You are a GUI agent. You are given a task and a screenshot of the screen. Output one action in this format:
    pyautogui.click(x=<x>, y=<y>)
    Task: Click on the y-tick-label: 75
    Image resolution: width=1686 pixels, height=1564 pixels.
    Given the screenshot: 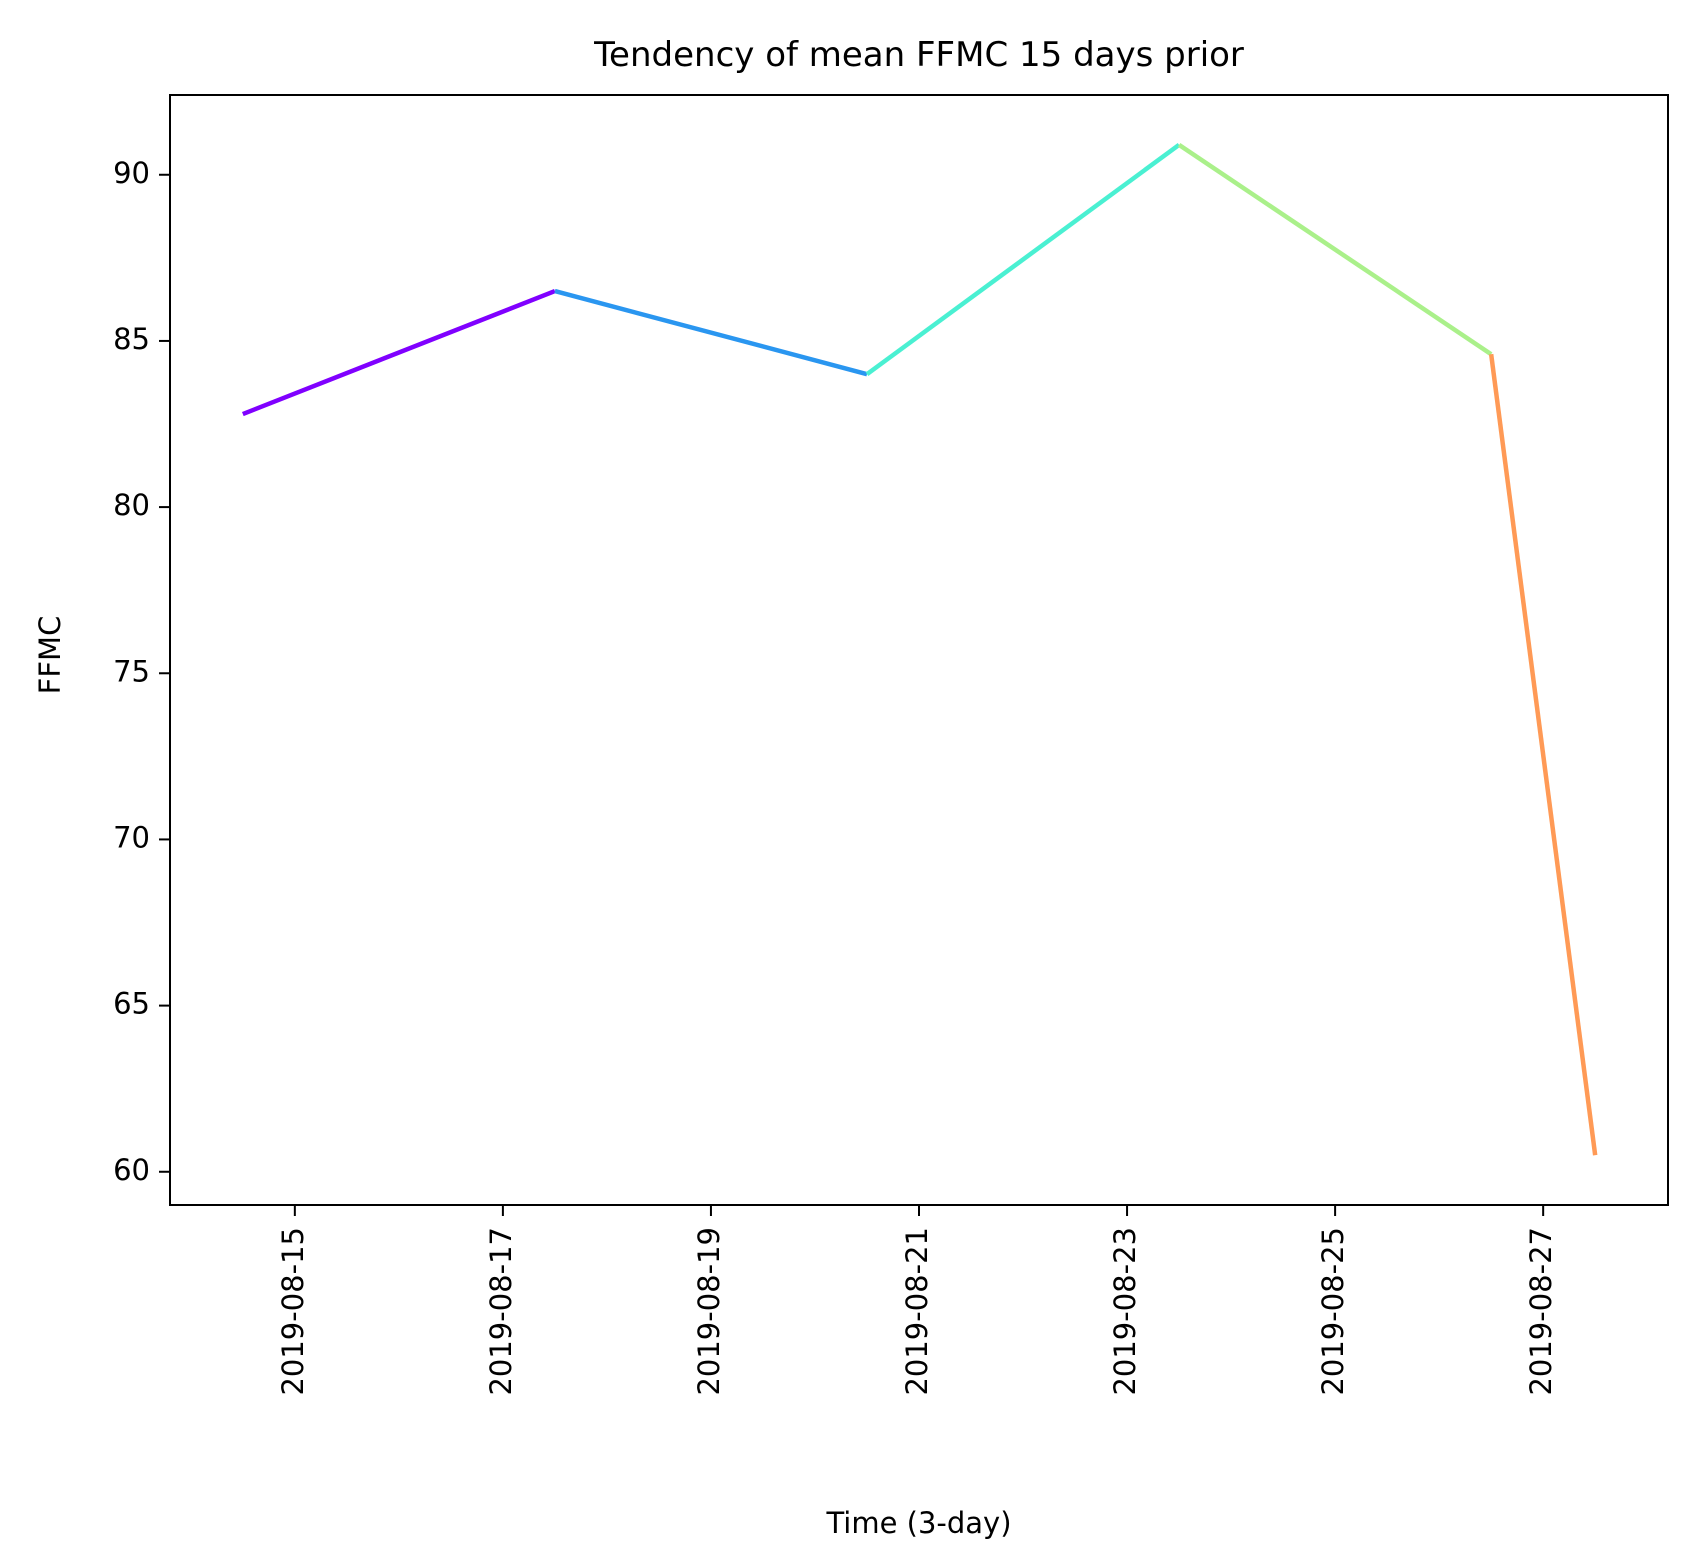 What is the action you would take?
    pyautogui.click(x=131, y=671)
    